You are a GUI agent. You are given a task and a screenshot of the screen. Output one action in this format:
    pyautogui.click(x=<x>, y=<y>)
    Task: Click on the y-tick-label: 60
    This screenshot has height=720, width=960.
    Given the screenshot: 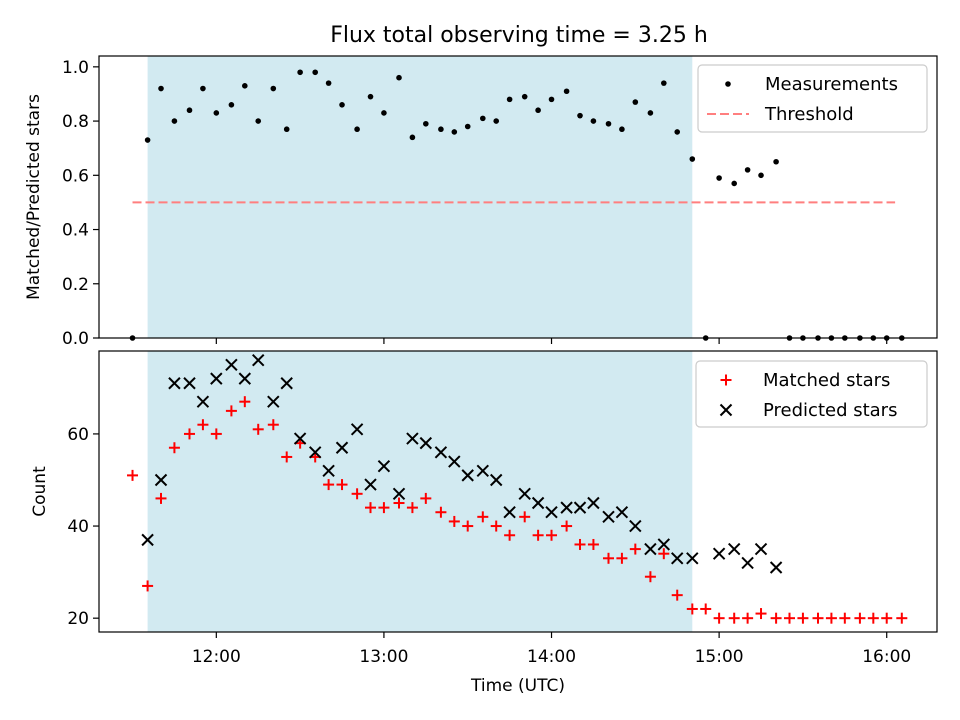 What is the action you would take?
    pyautogui.click(x=78, y=435)
    